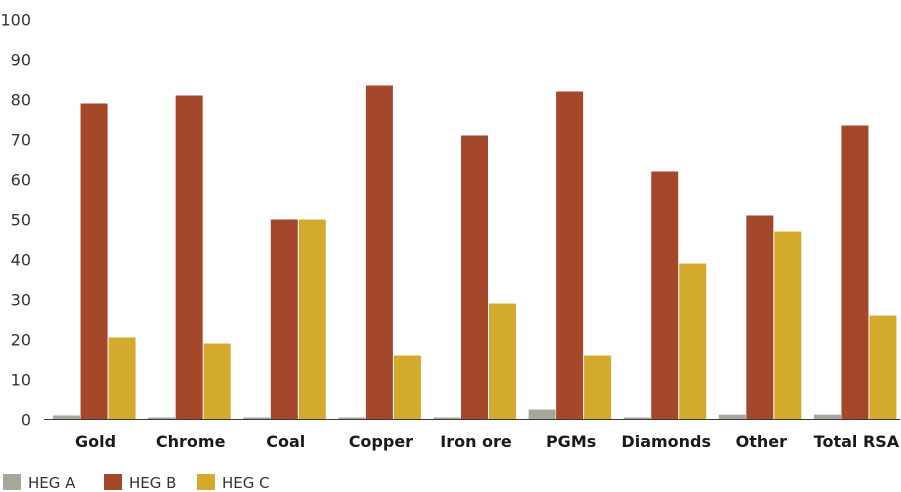 The image size is (901, 492). What do you see at coordinates (788, 325) in the screenshot?
I see `bar-heg-c-other` at bounding box center [788, 325].